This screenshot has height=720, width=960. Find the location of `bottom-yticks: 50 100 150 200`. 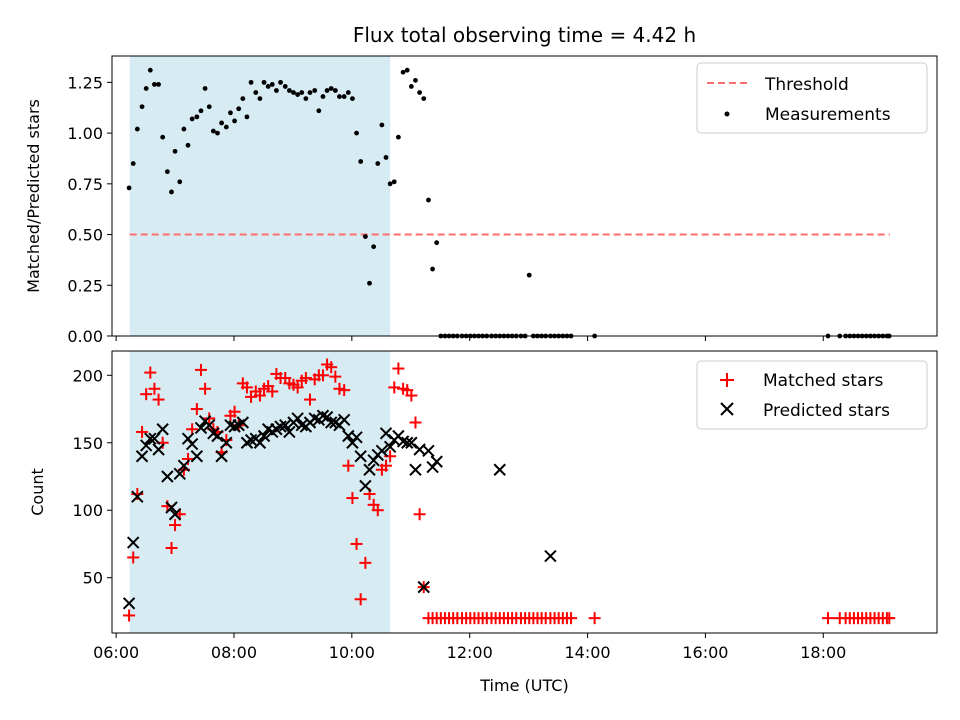

bottom-yticks: 50 100 150 200 is located at coordinates (92, 477).